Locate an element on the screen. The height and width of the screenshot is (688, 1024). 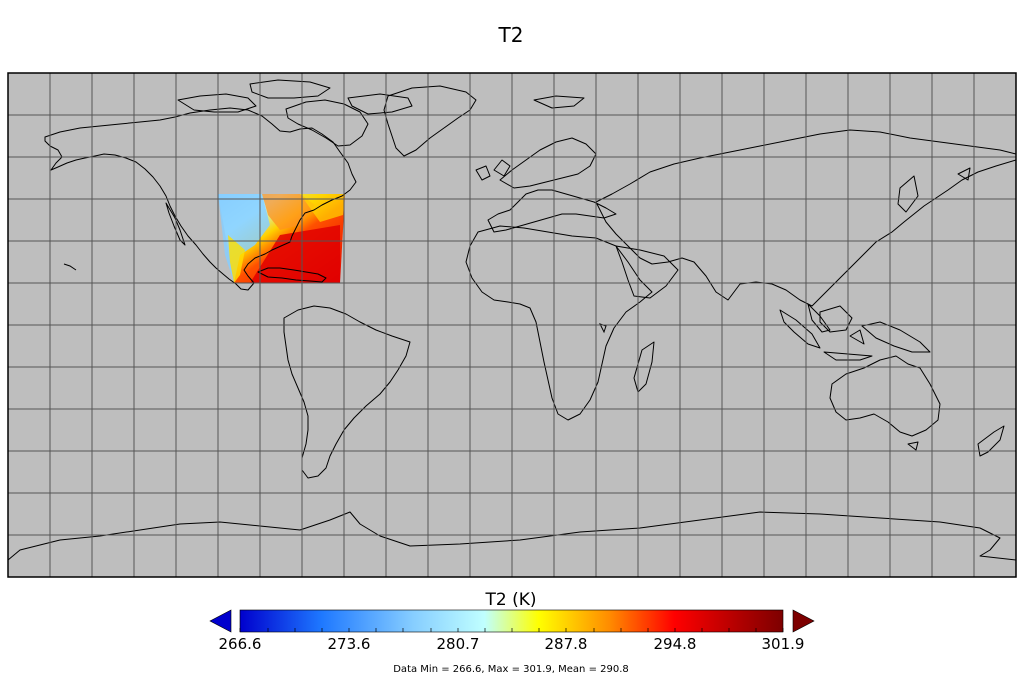
t2-field is located at coordinates (281, 238).